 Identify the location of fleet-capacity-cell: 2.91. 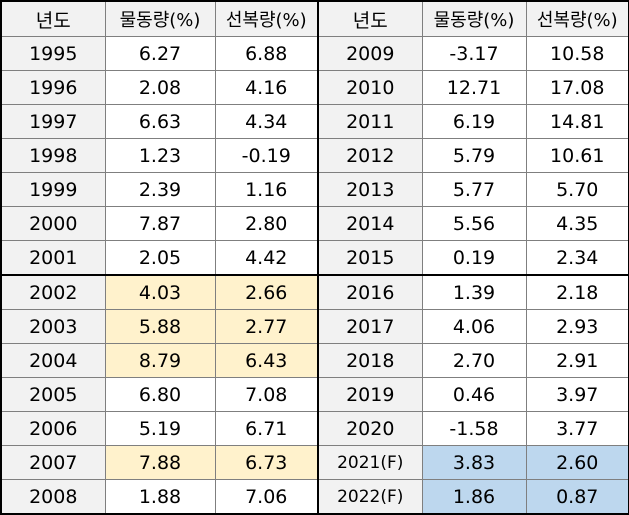
(577, 360).